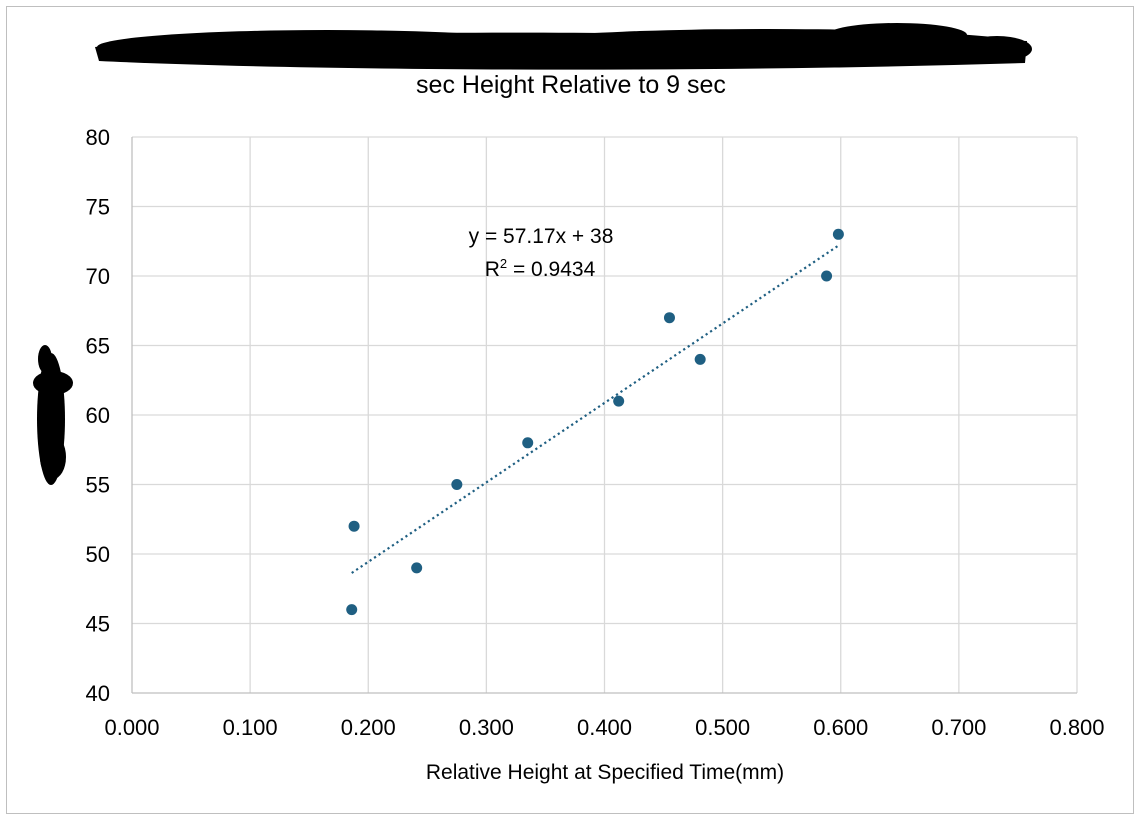 This screenshot has height=822, width=1142. Describe the element at coordinates (541, 236) in the screenshot. I see `trendline-equation: y = 57.17x + 38` at that location.